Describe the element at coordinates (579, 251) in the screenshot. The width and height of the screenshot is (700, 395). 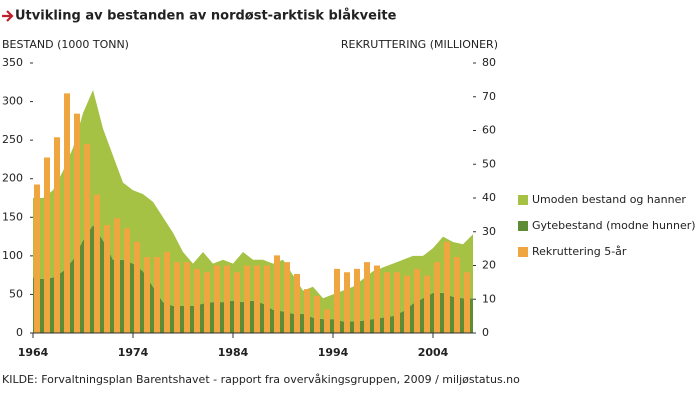
I see `legend-label: Rekruttering 5-år` at that location.